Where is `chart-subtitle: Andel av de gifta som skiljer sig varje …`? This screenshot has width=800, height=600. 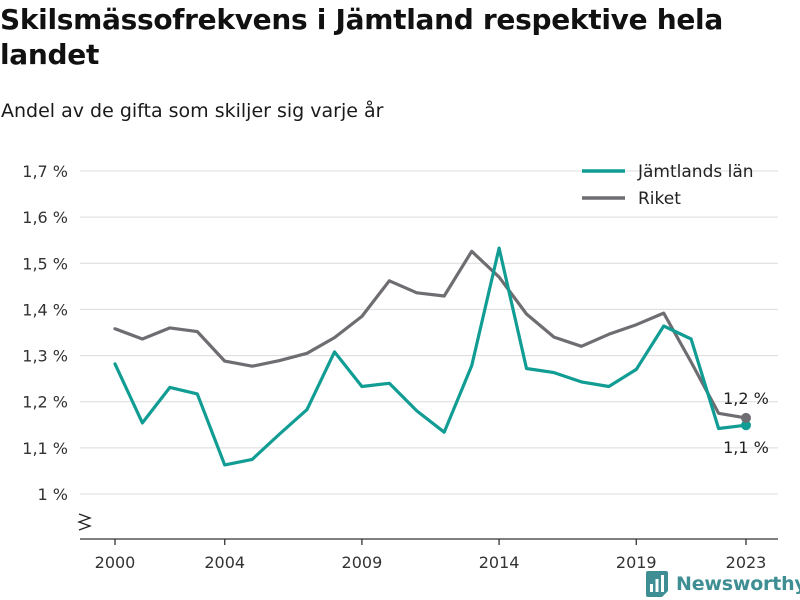 chart-subtitle: Andel av de gifta som skiljer sig varje … is located at coordinates (192, 111).